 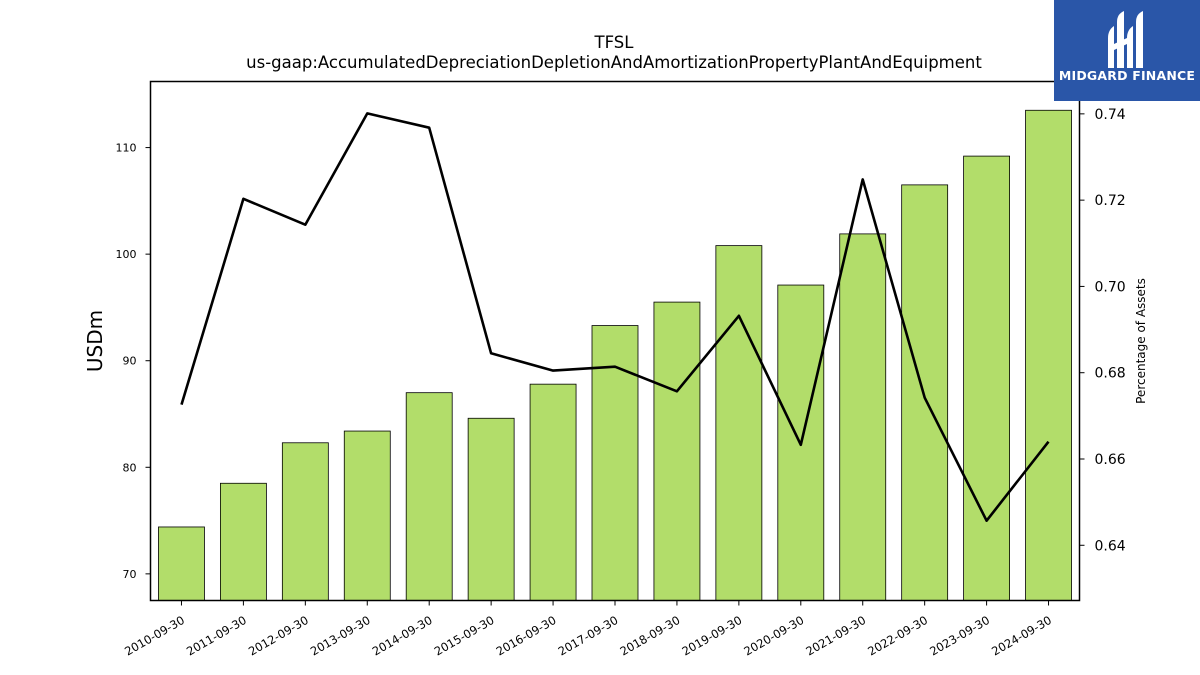 What do you see at coordinates (278, 636) in the screenshot?
I see `x-tick-label: 2012-09-30` at bounding box center [278, 636].